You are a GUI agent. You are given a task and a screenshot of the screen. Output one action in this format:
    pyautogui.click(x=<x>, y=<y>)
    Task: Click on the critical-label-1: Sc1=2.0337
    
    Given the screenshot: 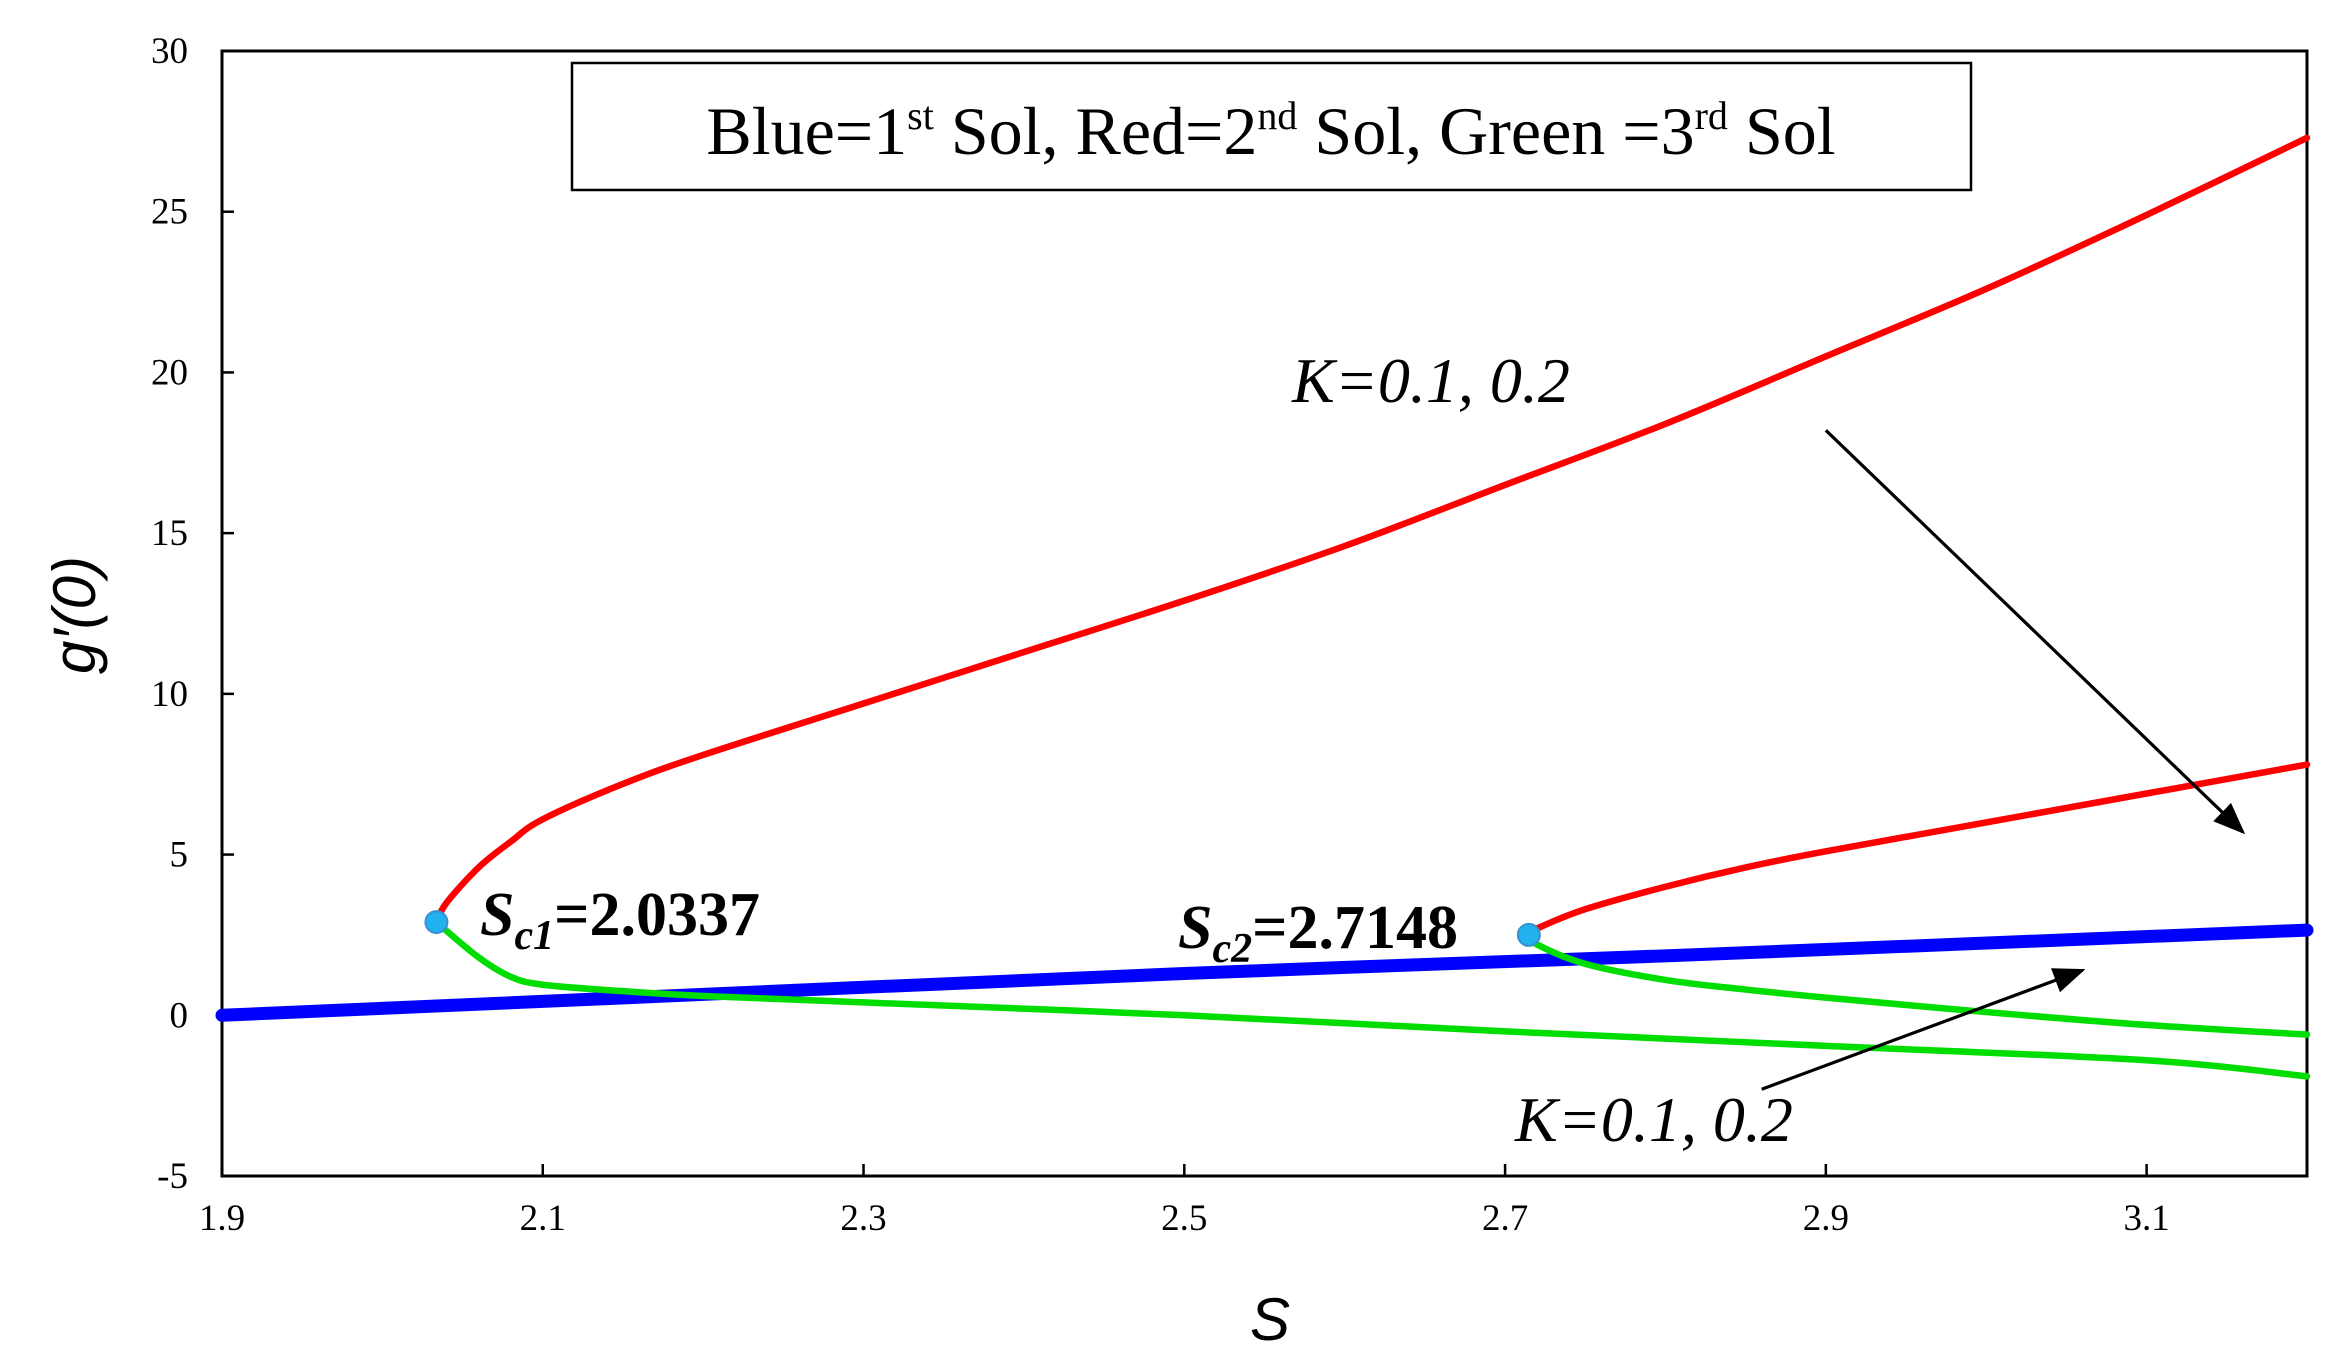 What is the action you would take?
    pyautogui.click(x=620, y=920)
    